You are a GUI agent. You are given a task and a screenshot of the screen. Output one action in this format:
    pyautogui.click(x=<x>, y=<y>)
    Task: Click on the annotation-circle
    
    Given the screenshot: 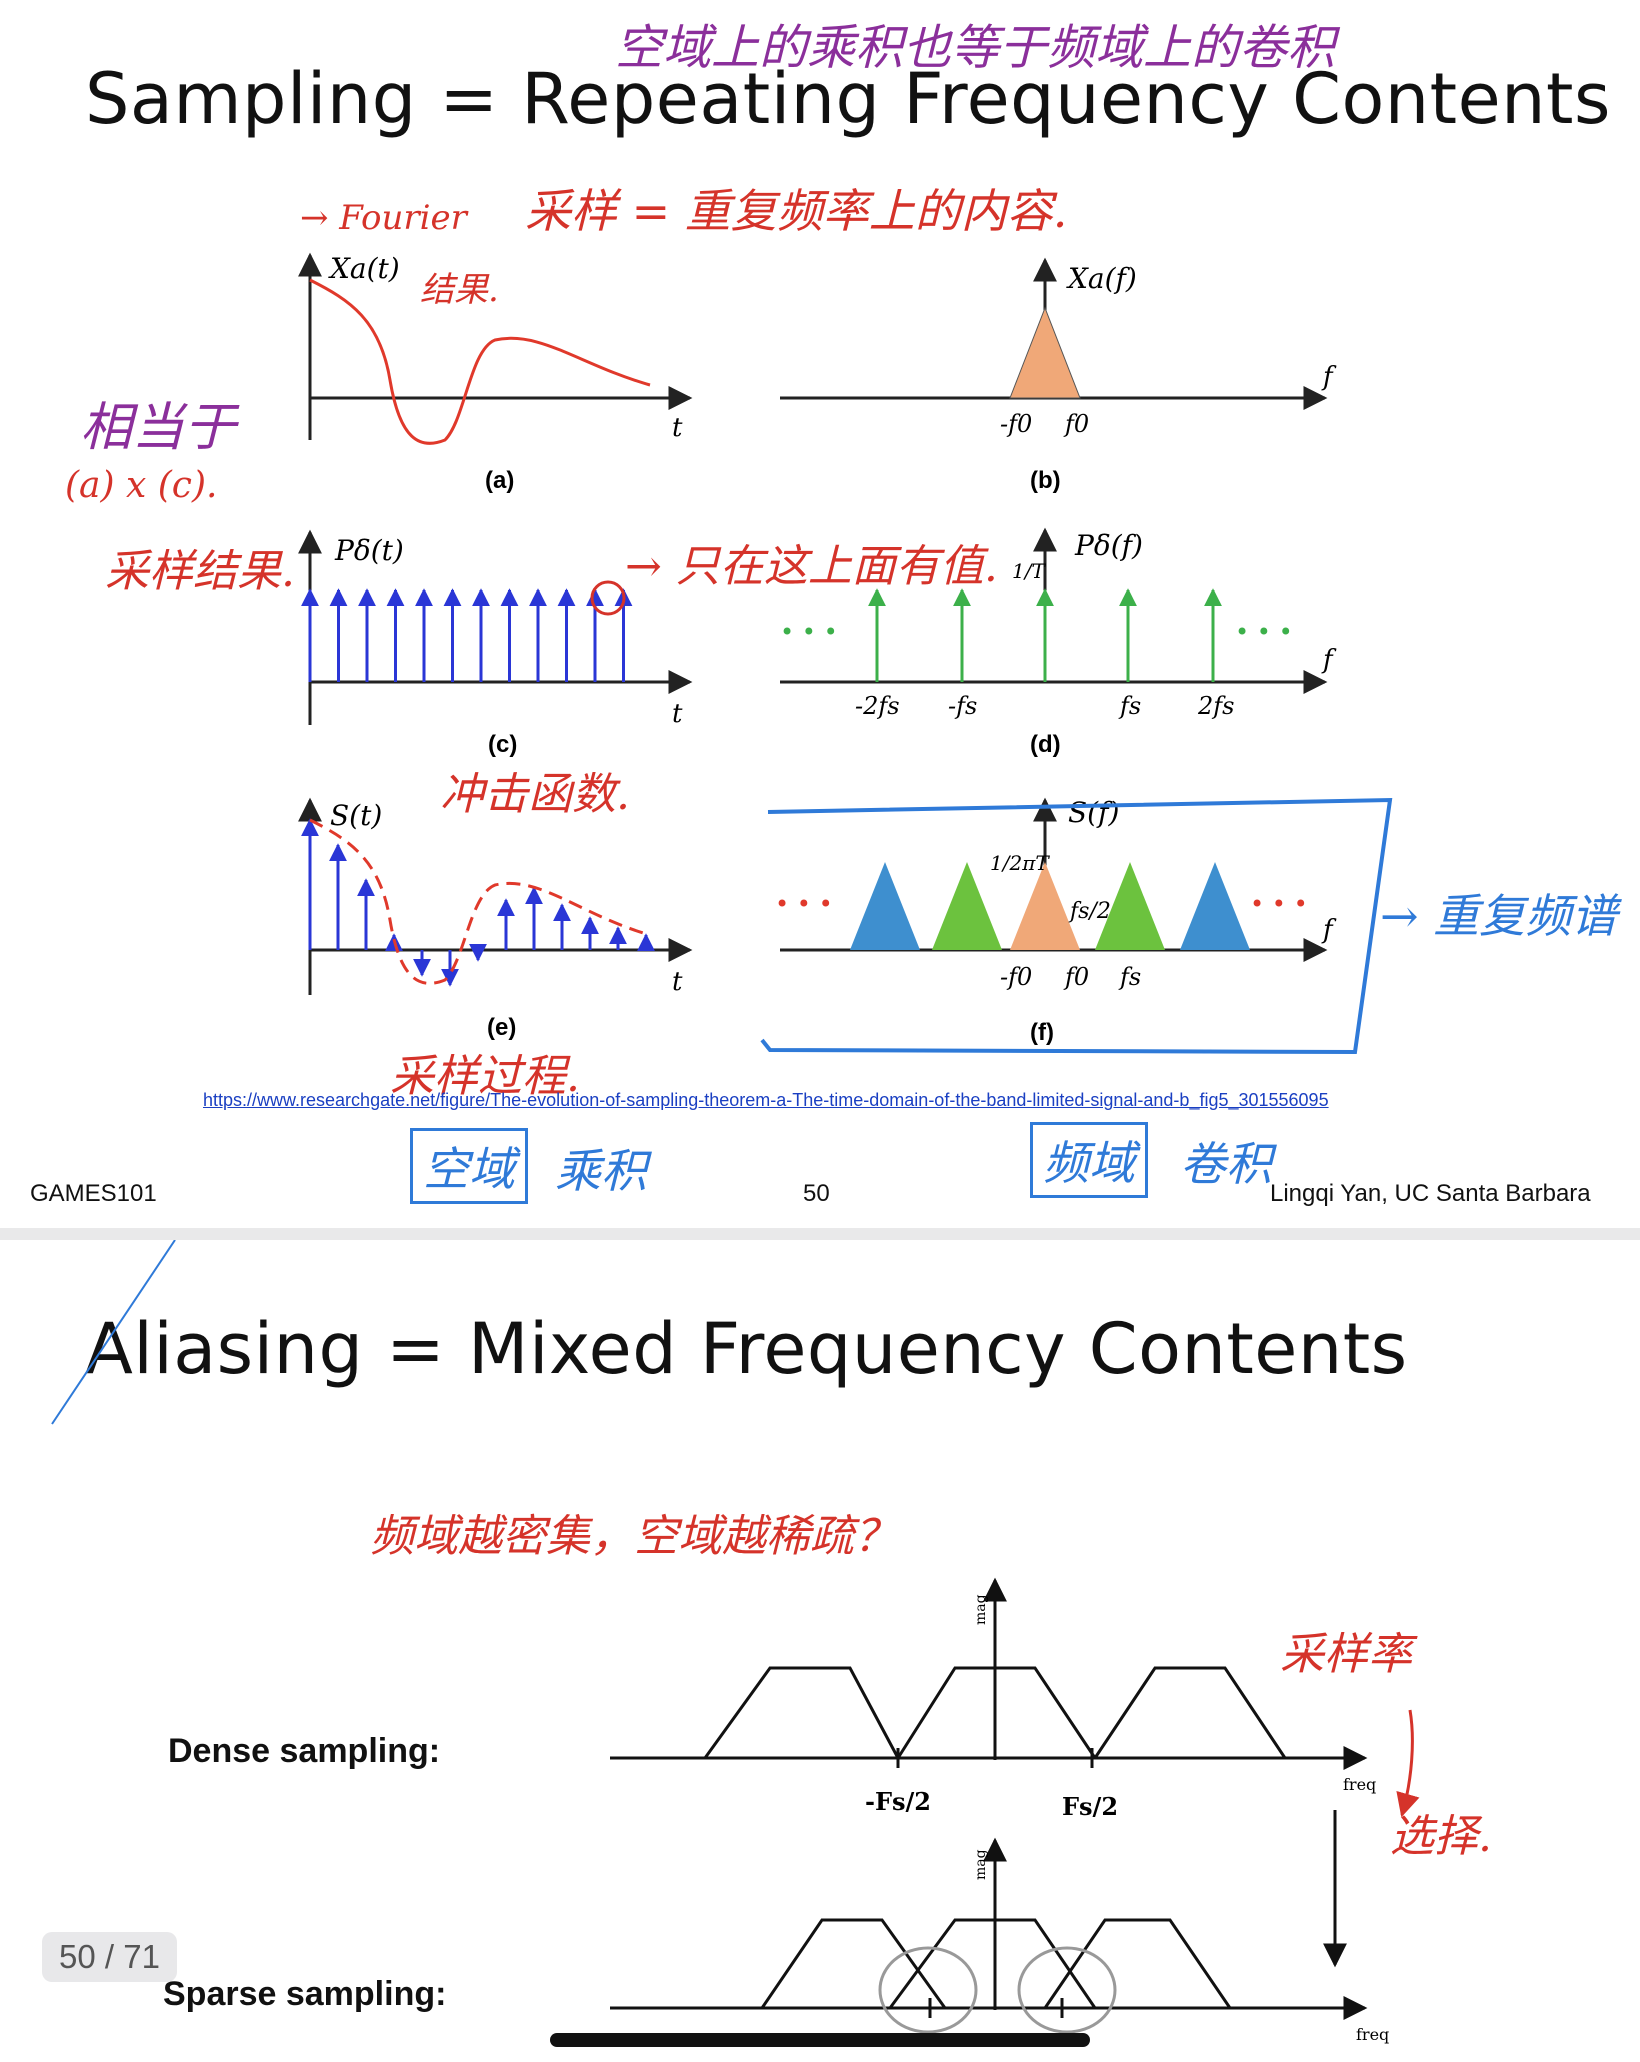 What is the action you would take?
    pyautogui.click(x=608, y=598)
    